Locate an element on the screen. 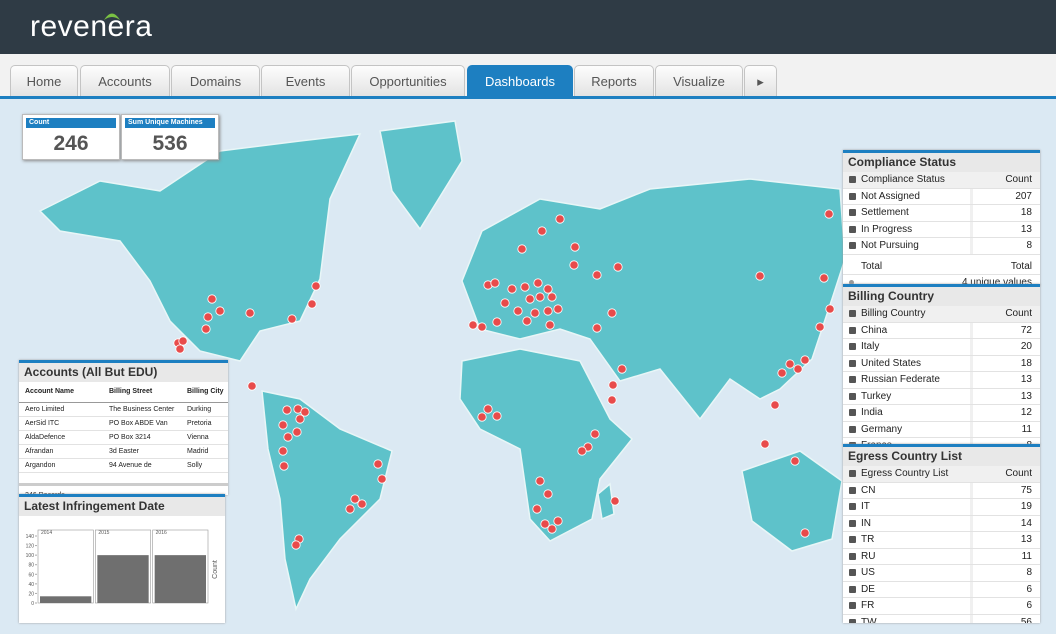  table-row: FR 6 is located at coordinates (941, 606).